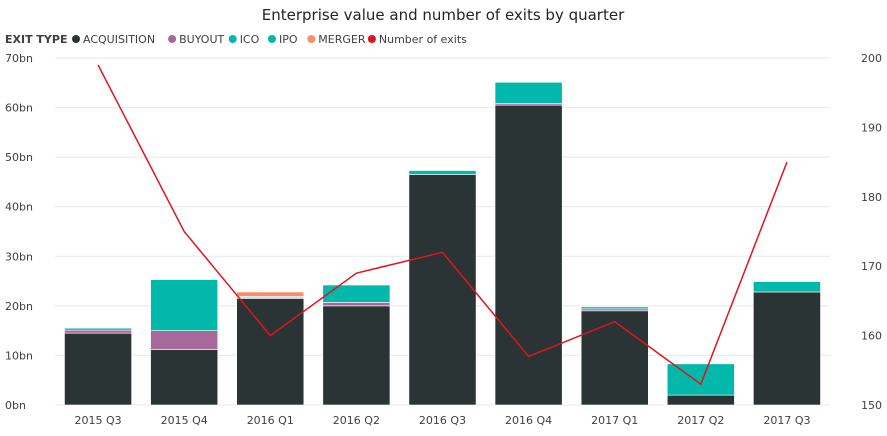  Describe the element at coordinates (288, 39) in the screenshot. I see `legend-label-4: IPO` at that location.